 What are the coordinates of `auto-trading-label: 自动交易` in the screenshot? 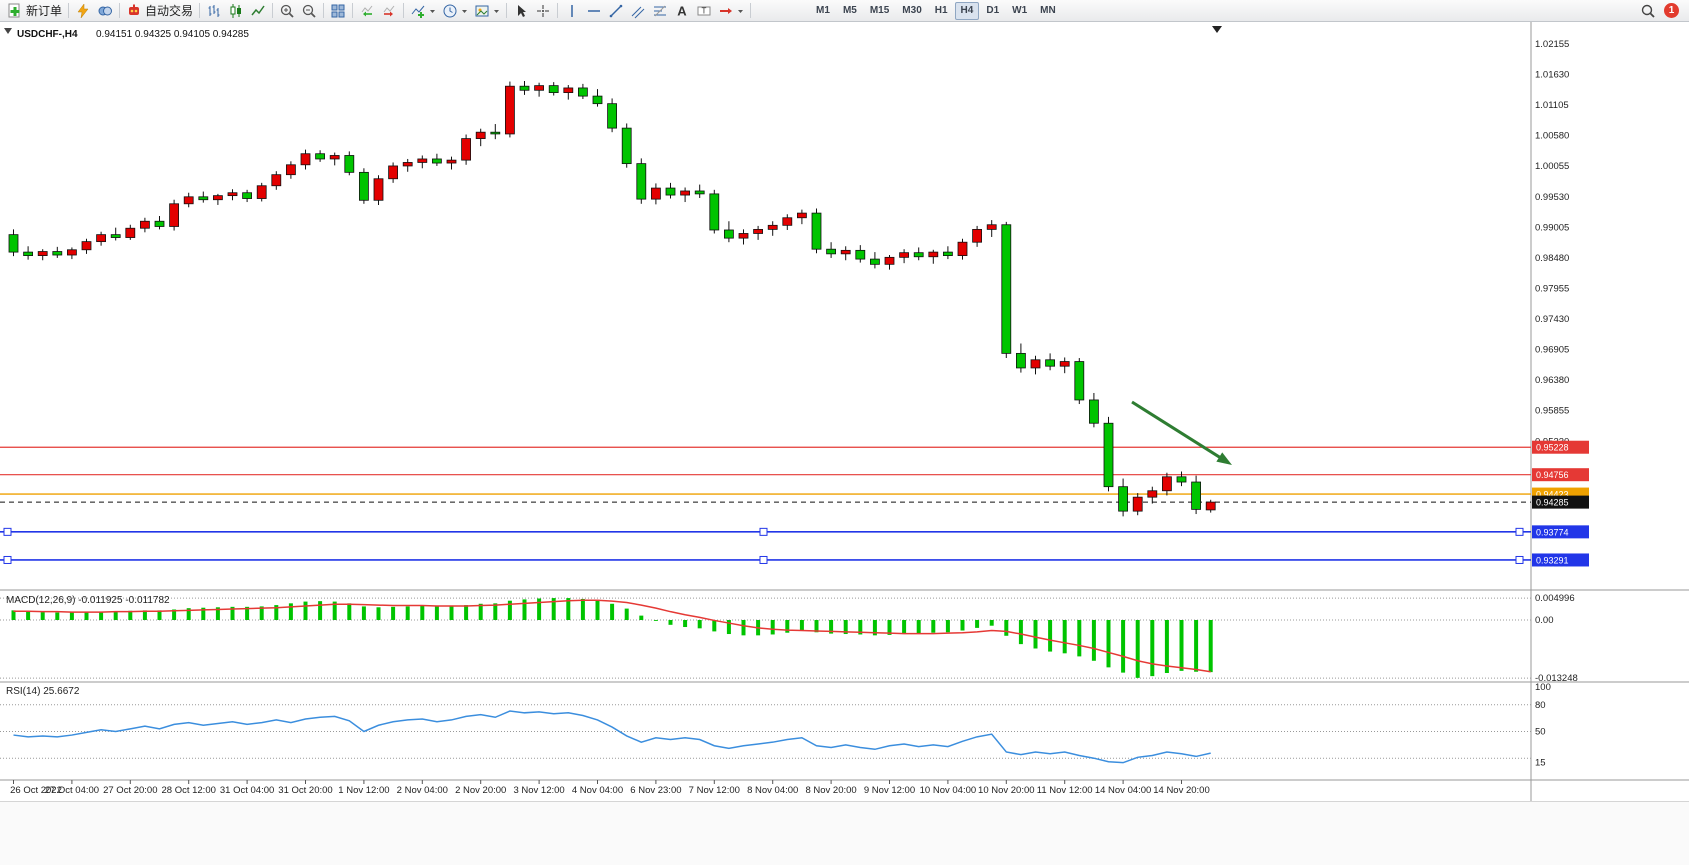 It's located at (169, 11).